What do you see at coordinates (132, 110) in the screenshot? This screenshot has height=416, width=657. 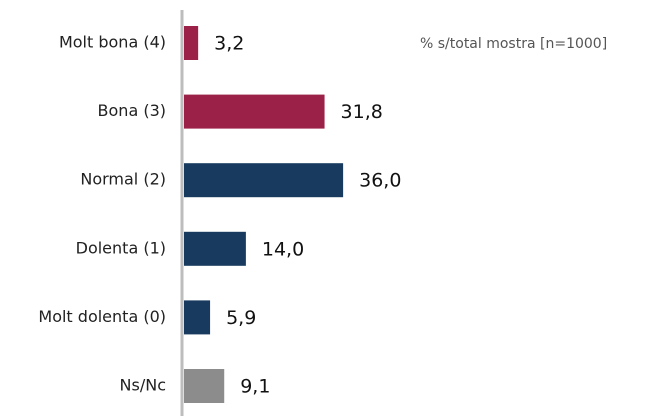 I see `category-label: Bona (3)` at bounding box center [132, 110].